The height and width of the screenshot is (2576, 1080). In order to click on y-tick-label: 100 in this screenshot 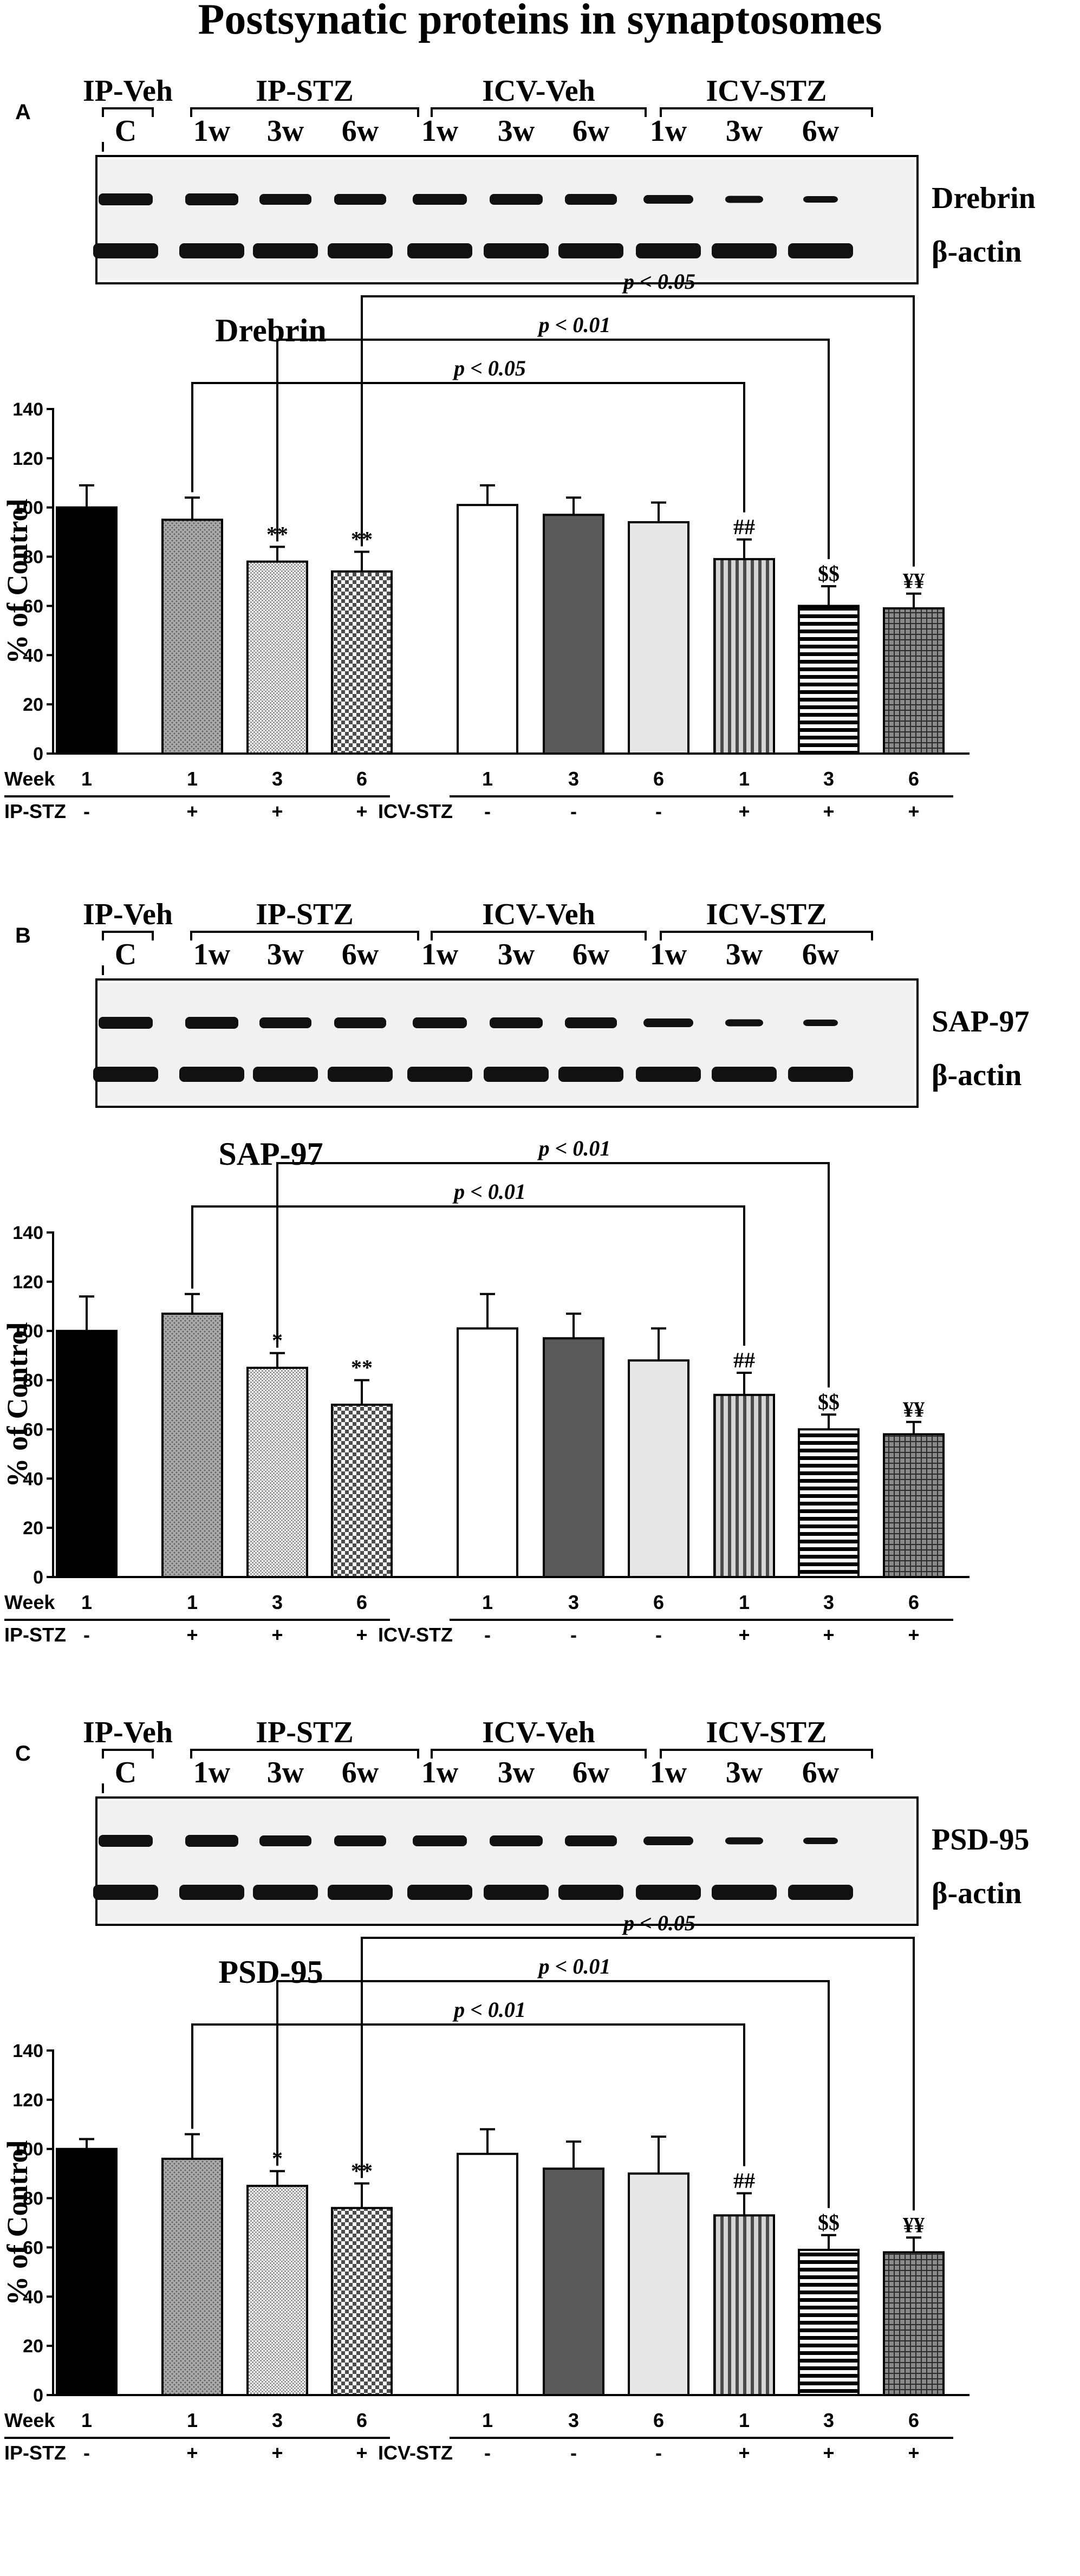, I will do `click(28, 2149)`.